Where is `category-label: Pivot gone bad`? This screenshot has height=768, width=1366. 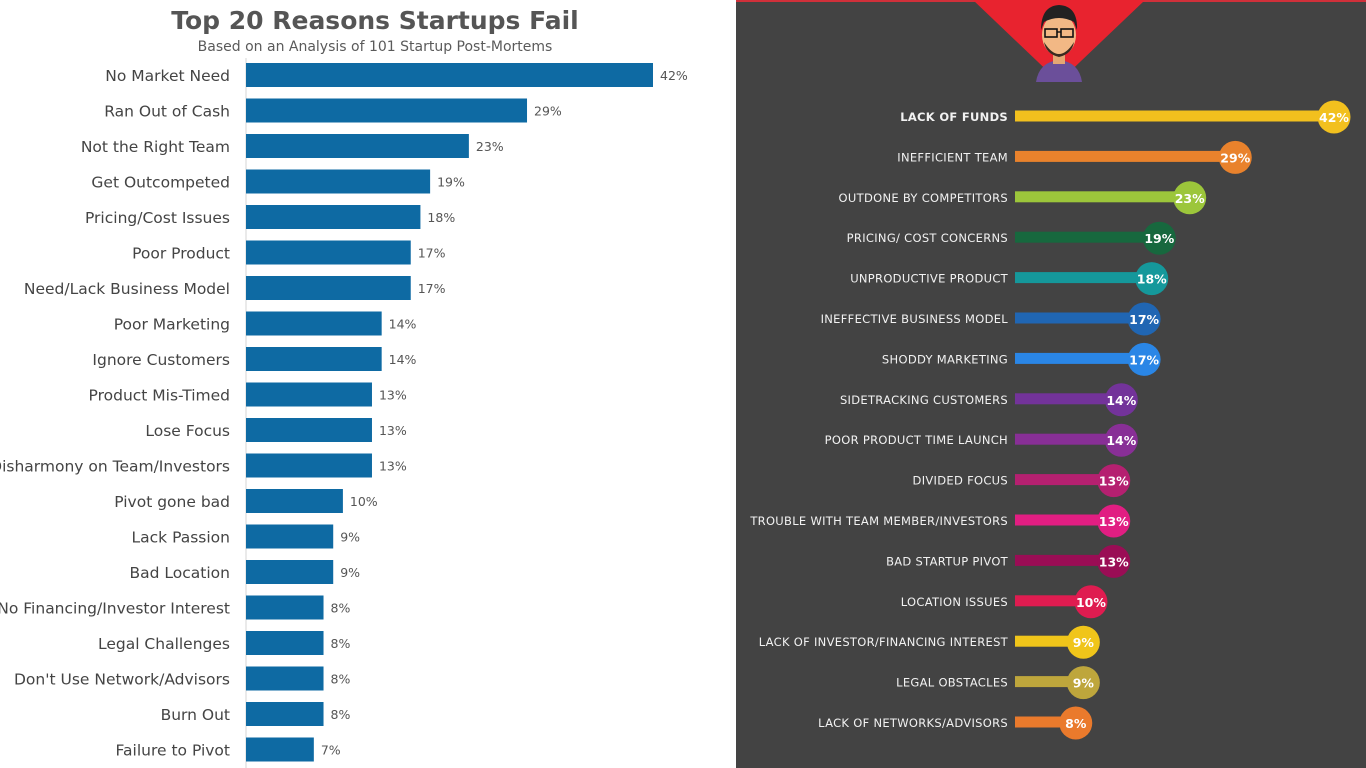 category-label: Pivot gone bad is located at coordinates (172, 502).